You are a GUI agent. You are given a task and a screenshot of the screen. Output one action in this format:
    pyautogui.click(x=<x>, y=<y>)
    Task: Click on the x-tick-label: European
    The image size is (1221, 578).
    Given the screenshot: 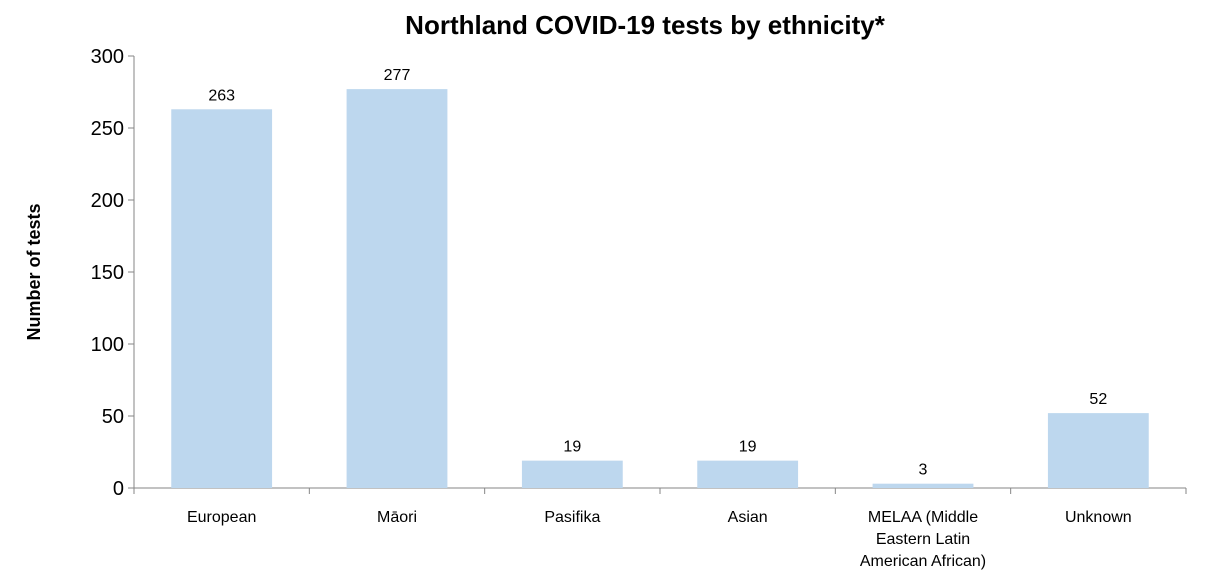 What is the action you would take?
    pyautogui.click(x=221, y=517)
    